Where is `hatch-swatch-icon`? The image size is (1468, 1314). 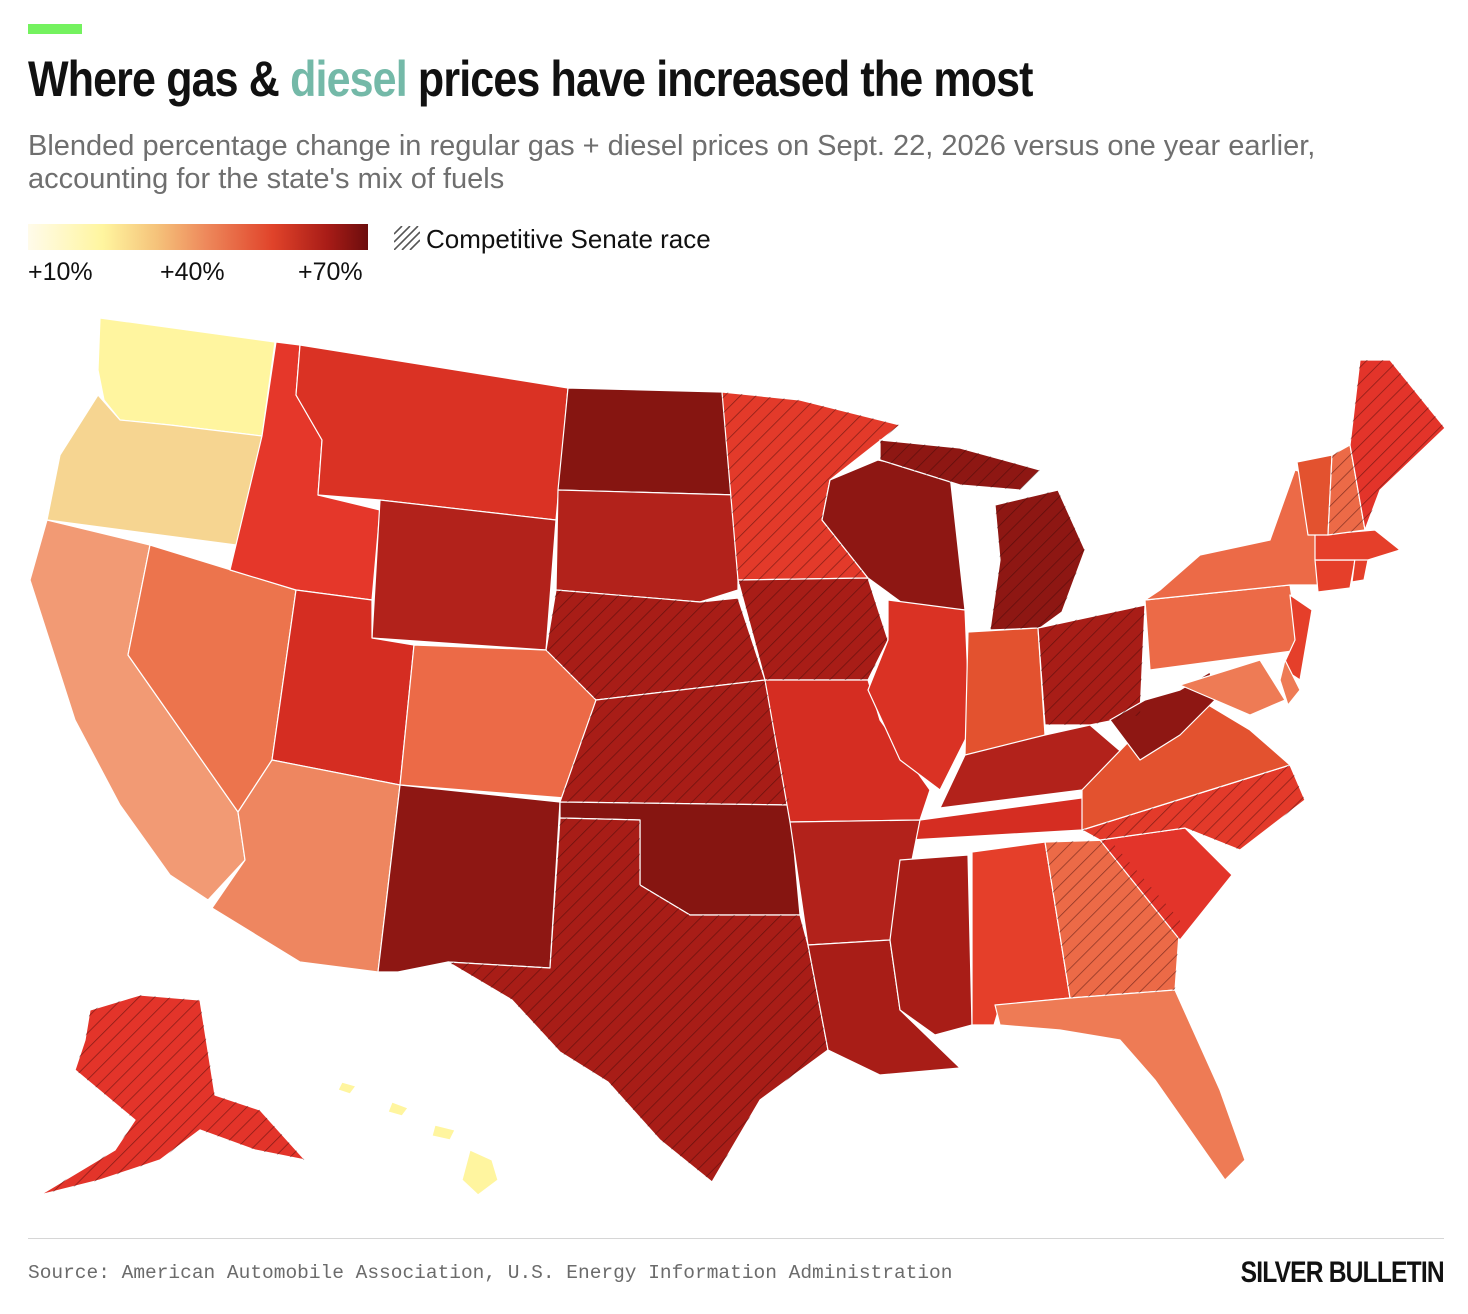
hatch-swatch-icon is located at coordinates (407, 238).